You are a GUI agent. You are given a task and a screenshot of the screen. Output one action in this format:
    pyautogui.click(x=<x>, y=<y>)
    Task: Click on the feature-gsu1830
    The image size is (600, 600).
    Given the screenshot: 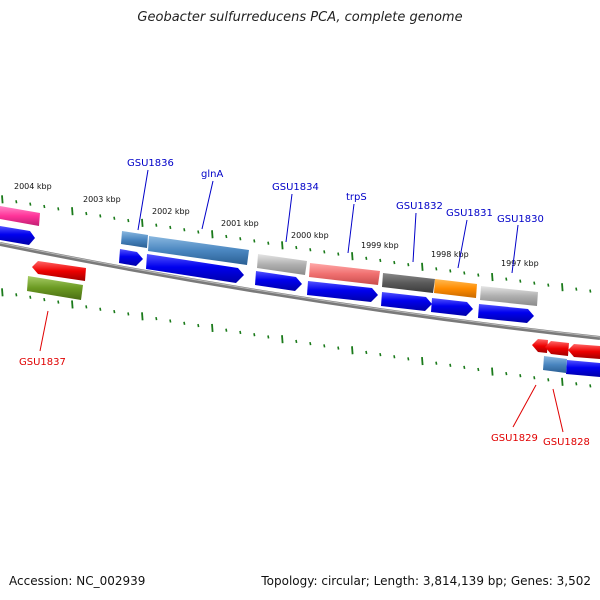 What is the action you would take?
    pyautogui.click(x=509, y=296)
    